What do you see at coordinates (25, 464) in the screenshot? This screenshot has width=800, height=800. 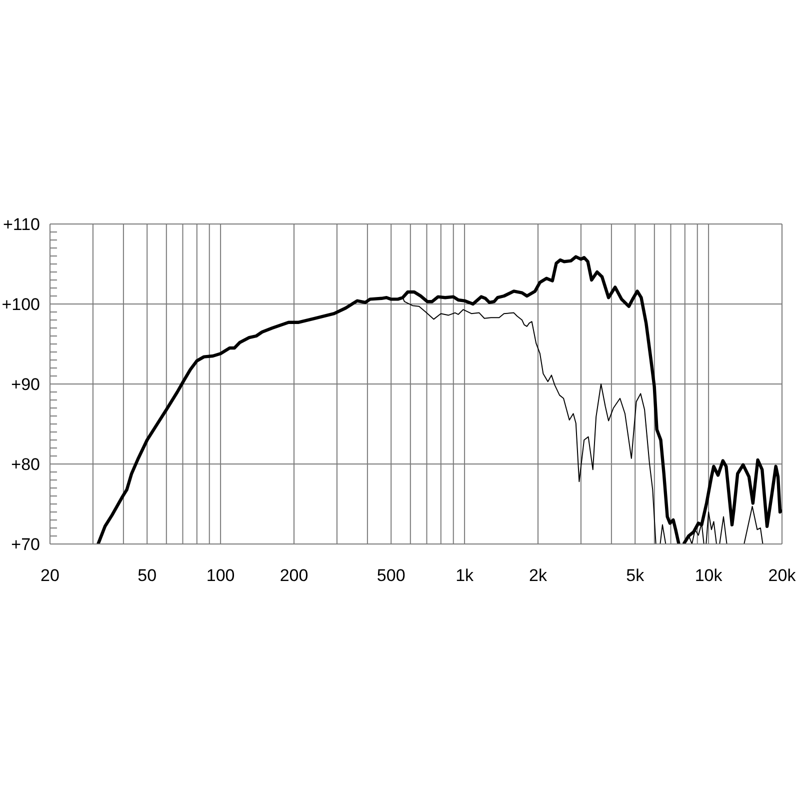 I see `y-tick-label: +80` at bounding box center [25, 464].